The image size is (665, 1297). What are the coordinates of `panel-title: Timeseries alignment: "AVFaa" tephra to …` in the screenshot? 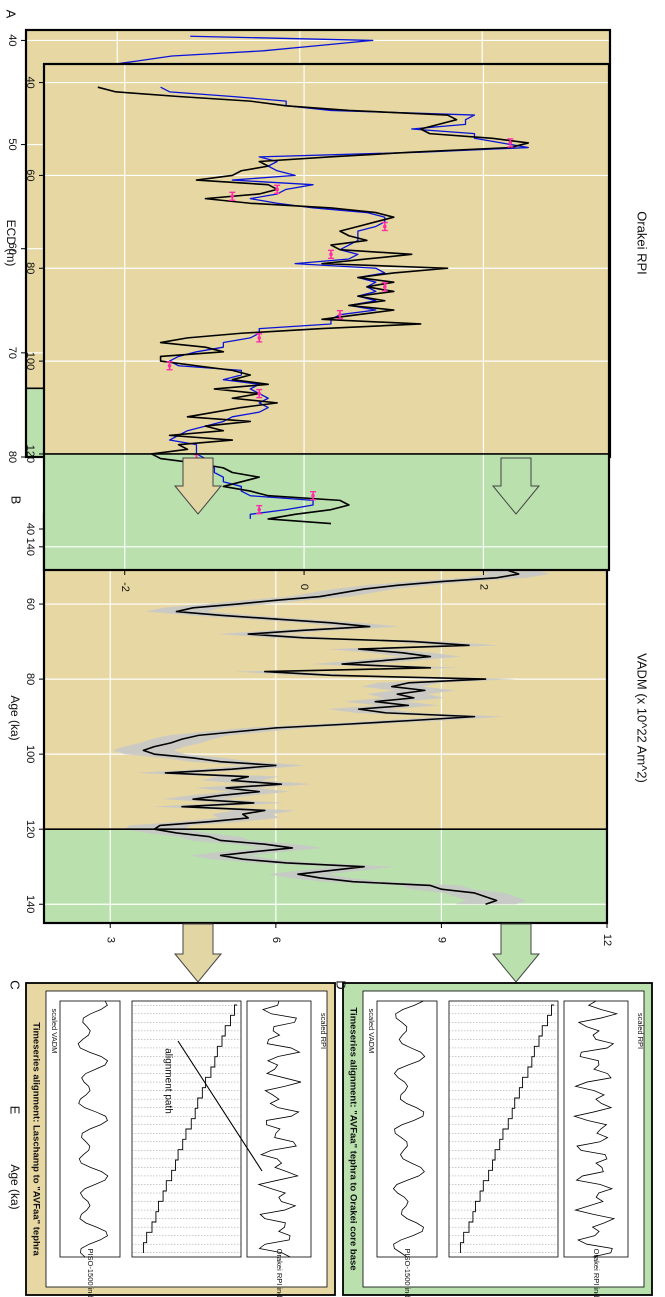 It's located at (352, 1138).